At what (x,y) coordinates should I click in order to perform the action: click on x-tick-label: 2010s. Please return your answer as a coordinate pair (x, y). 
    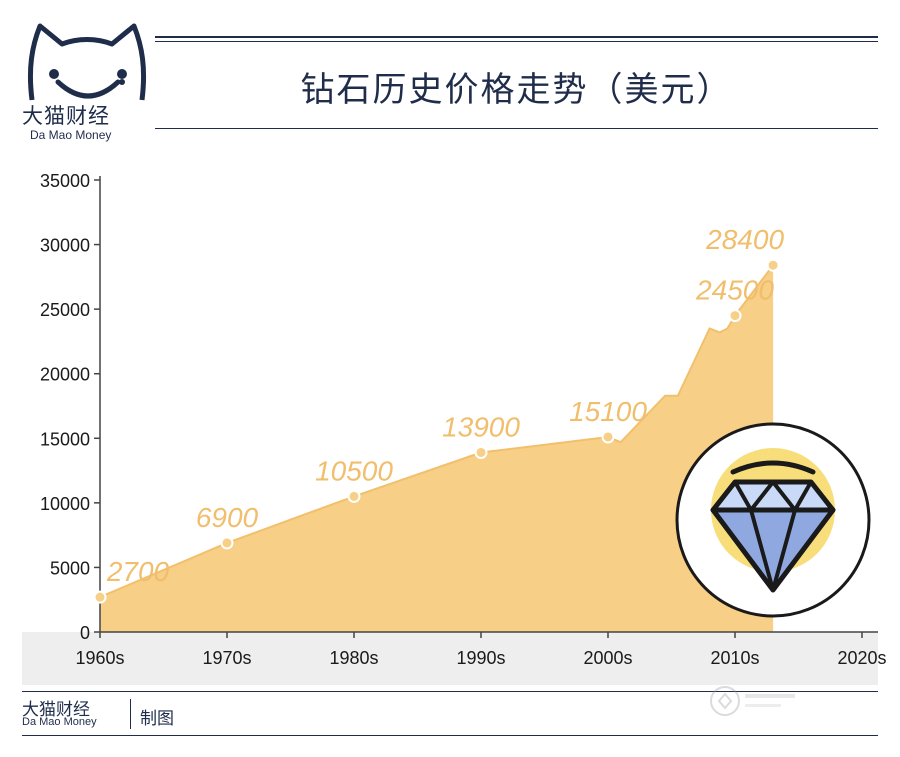
    Looking at the image, I should click on (734, 658).